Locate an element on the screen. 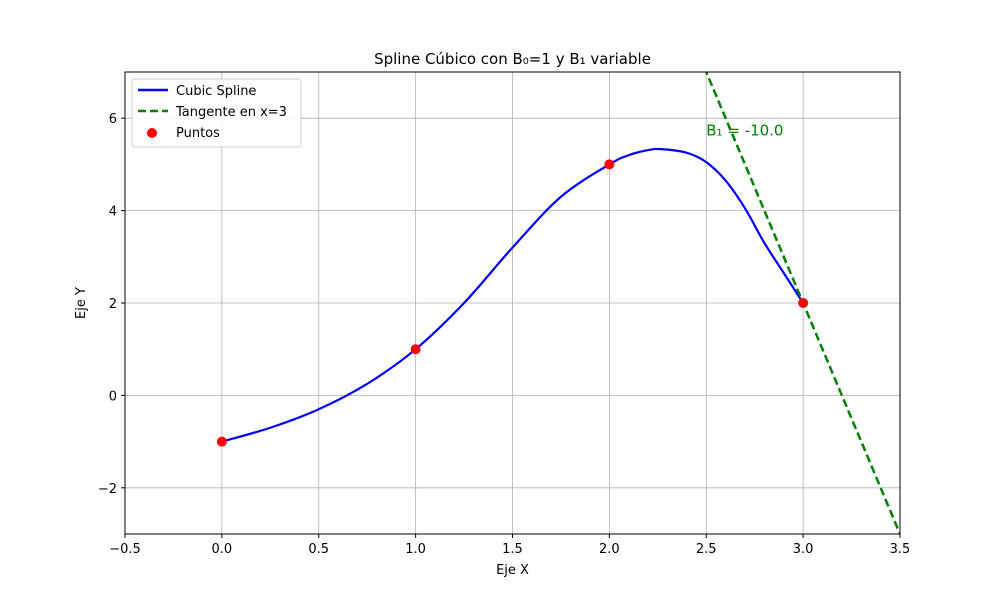  x-axis-label: Eje X is located at coordinates (512, 570).